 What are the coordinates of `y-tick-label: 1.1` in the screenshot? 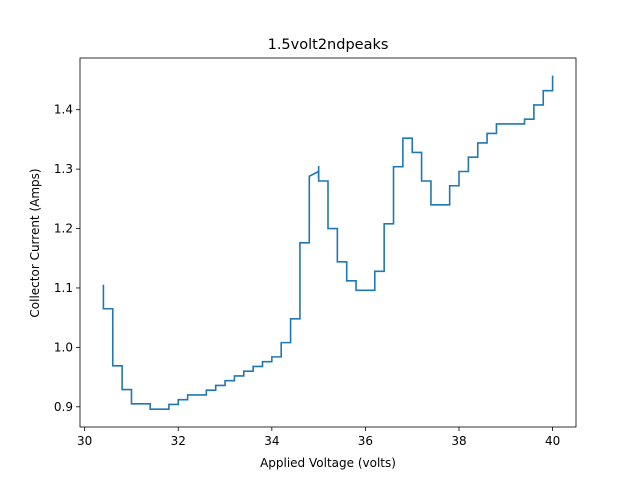 It's located at (63, 288).